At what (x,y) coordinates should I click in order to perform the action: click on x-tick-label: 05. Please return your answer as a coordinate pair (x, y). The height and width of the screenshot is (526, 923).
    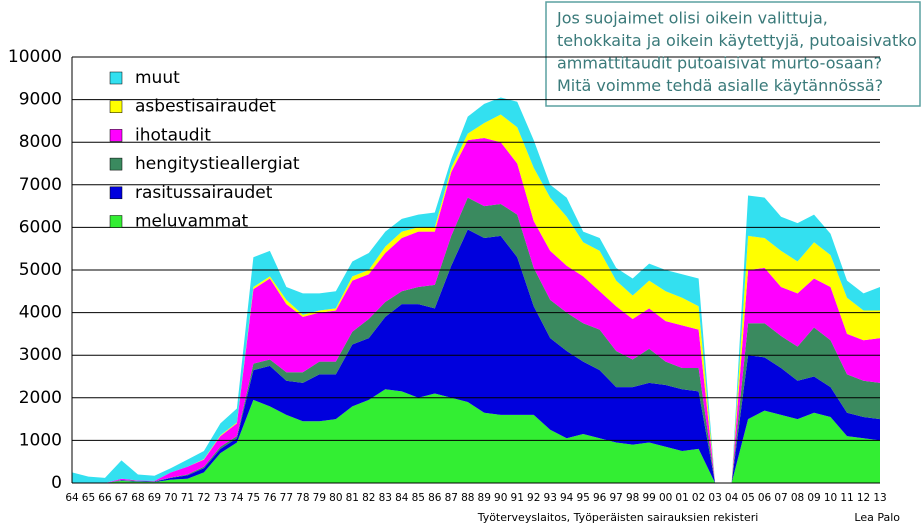
    Looking at the image, I should click on (747, 498).